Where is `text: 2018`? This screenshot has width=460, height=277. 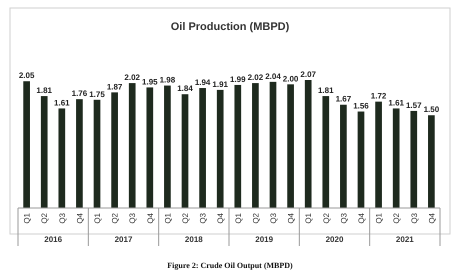
text: 2018 is located at coordinates (194, 239).